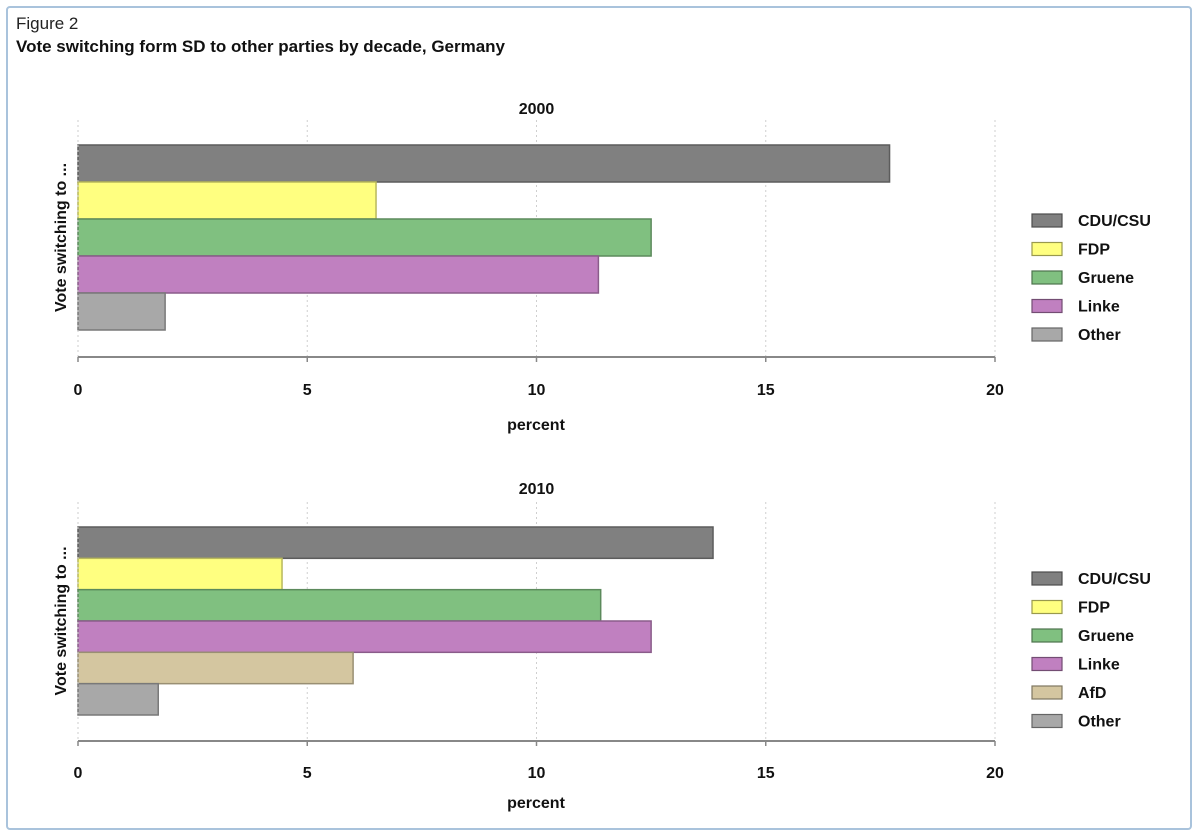 The height and width of the screenshot is (838, 1200). Describe the element at coordinates (1092, 693) in the screenshot. I see `legend-label: AfD` at that location.